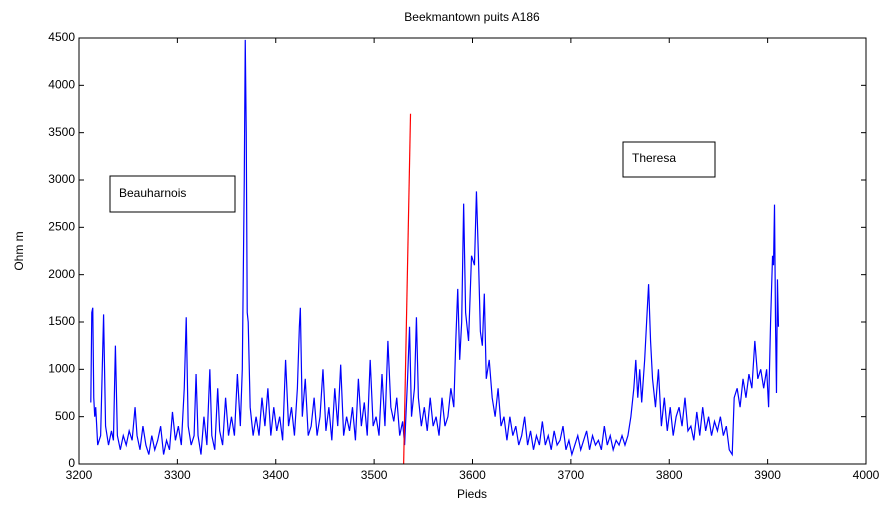  Describe the element at coordinates (61, 321) in the screenshot. I see `y-tick-label: 1500` at that location.